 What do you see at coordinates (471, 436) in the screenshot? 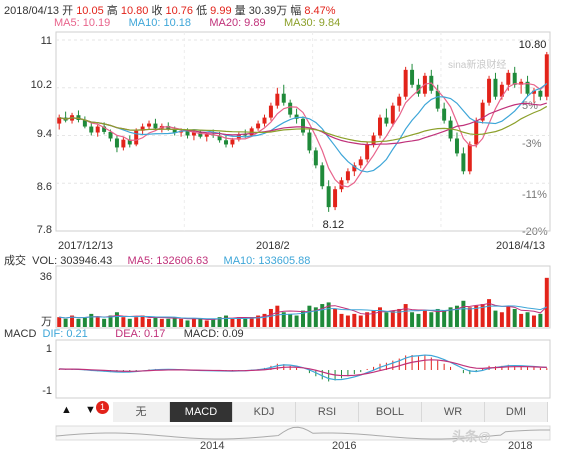
I see `toutiao-watermark: 头条@` at bounding box center [471, 436].